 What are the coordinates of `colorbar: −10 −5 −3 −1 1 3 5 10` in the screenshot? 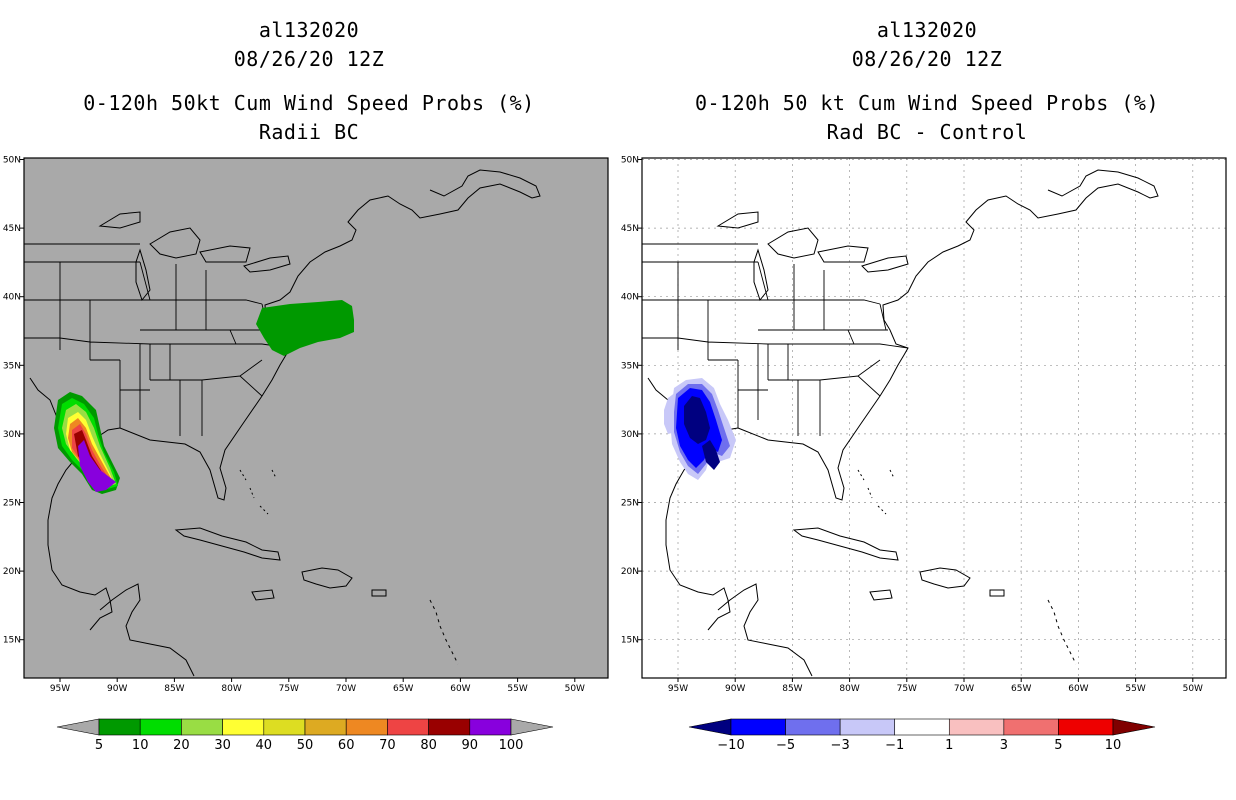 It's located at (922, 735).